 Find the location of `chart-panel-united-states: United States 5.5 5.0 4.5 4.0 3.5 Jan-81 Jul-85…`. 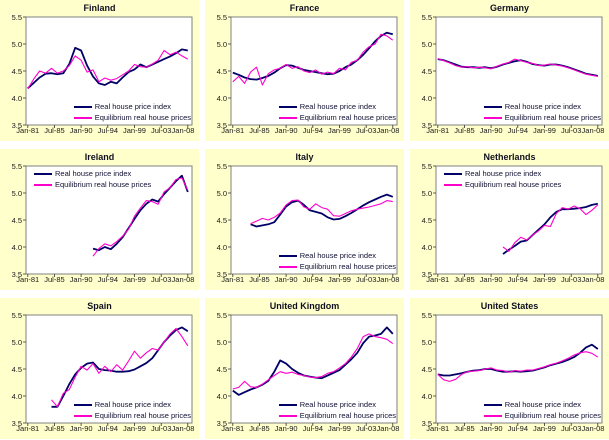

chart-panel-united-states: United States 5.5 5.0 4.5 4.0 3.5 Jan-81 Jul-85… is located at coordinates (509, 368).